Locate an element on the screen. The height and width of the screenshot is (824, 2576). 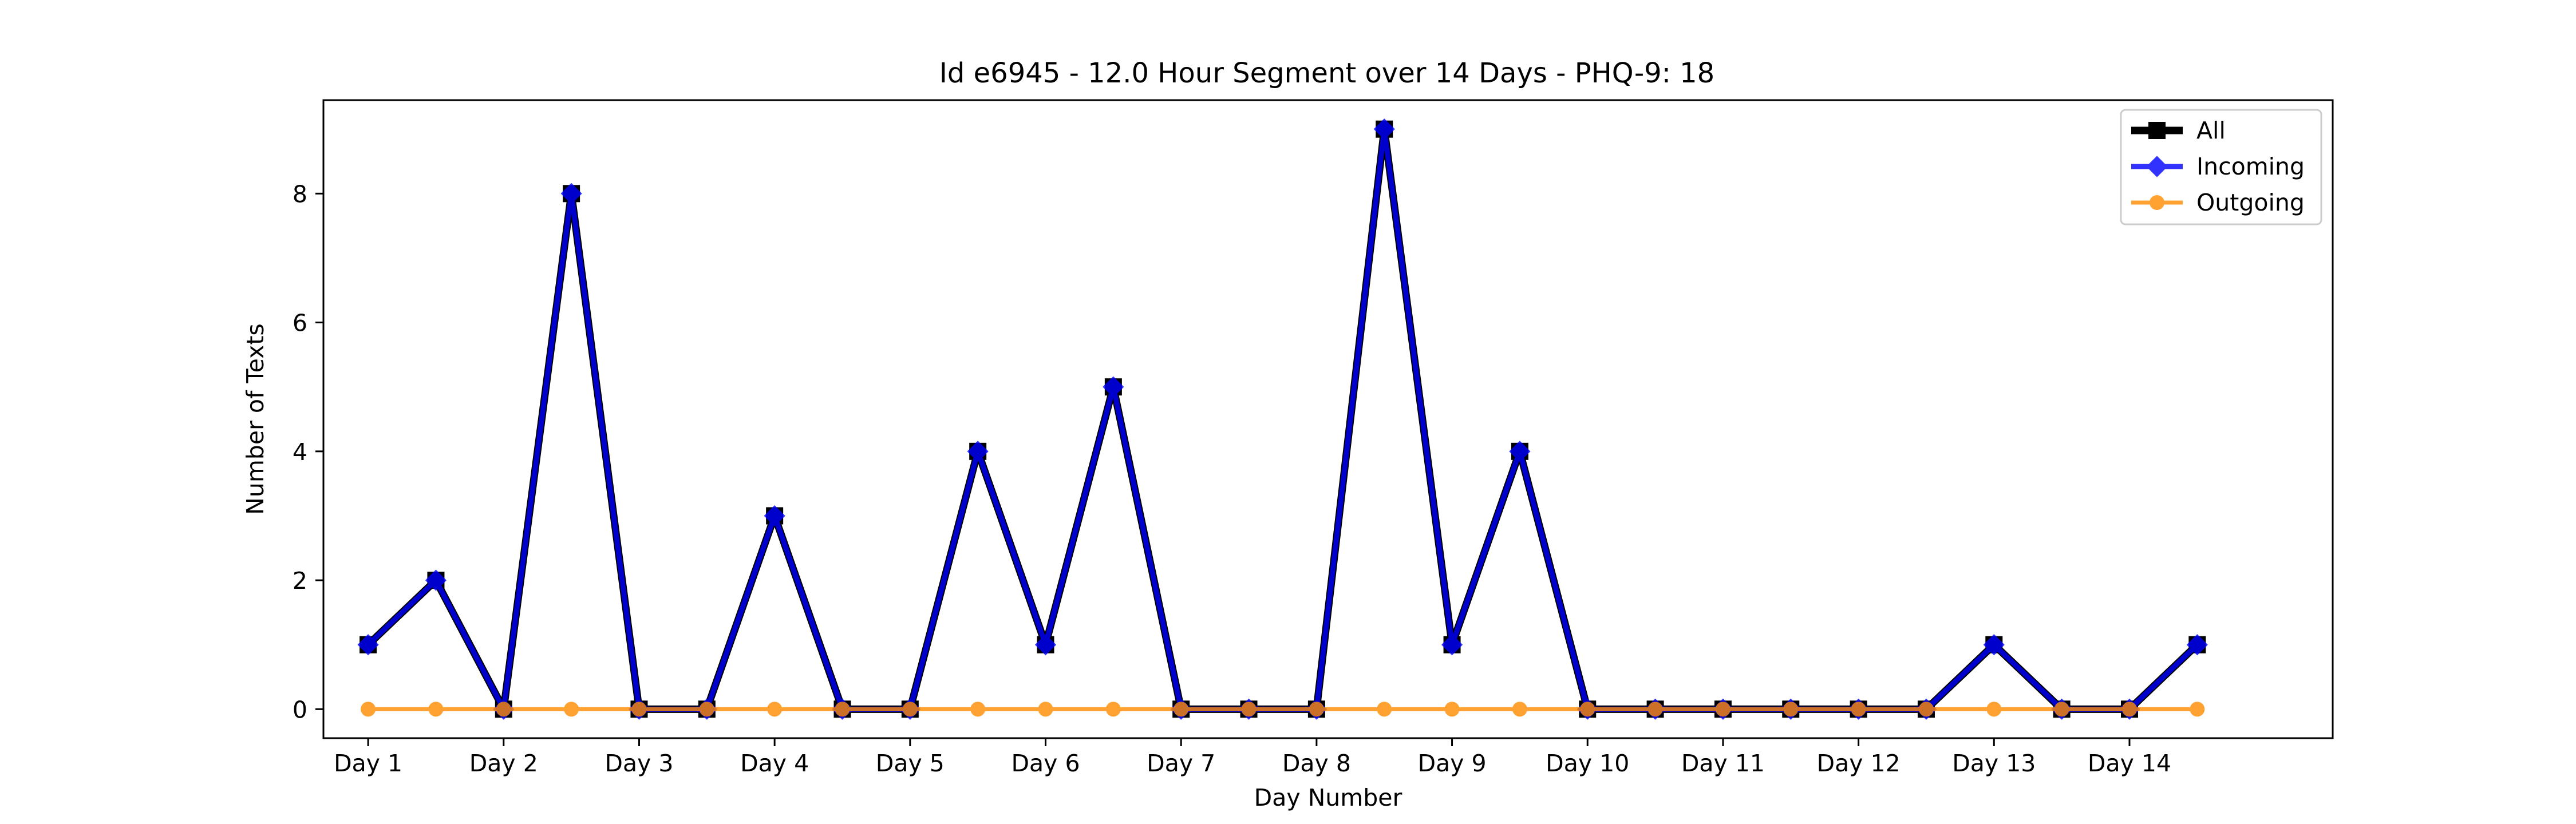
legend: All Incoming Outgoing is located at coordinates (2221, 167).